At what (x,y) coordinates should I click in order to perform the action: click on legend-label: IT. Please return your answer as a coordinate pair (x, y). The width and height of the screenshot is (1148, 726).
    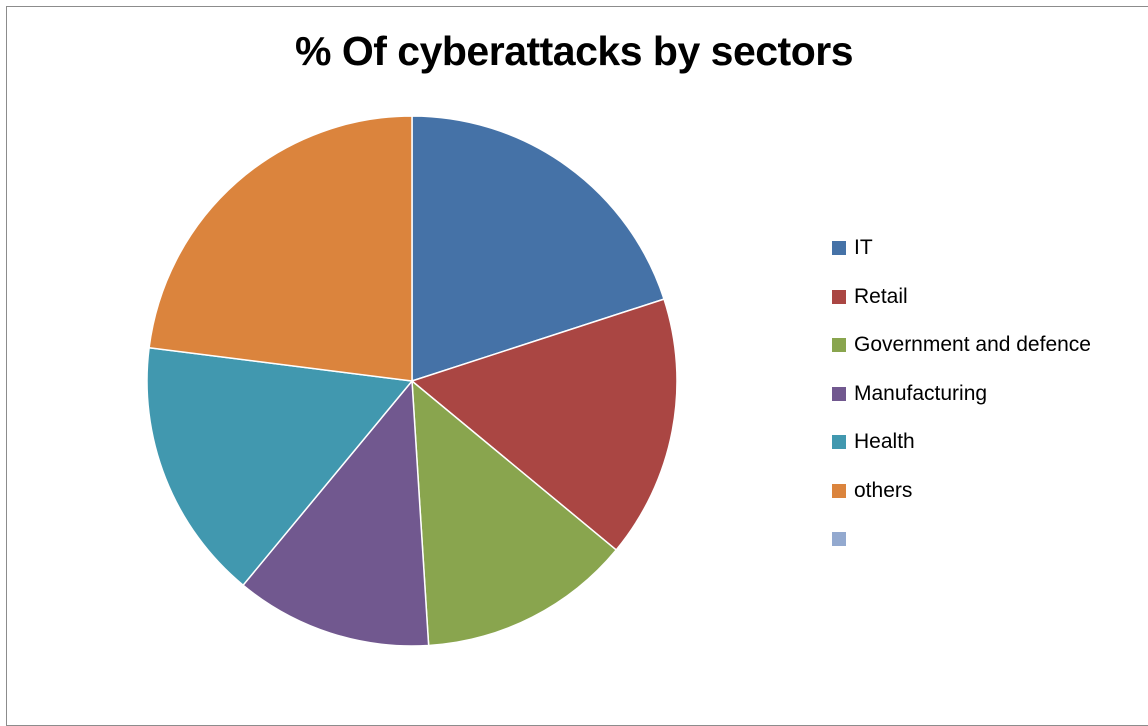
    Looking at the image, I should click on (863, 248).